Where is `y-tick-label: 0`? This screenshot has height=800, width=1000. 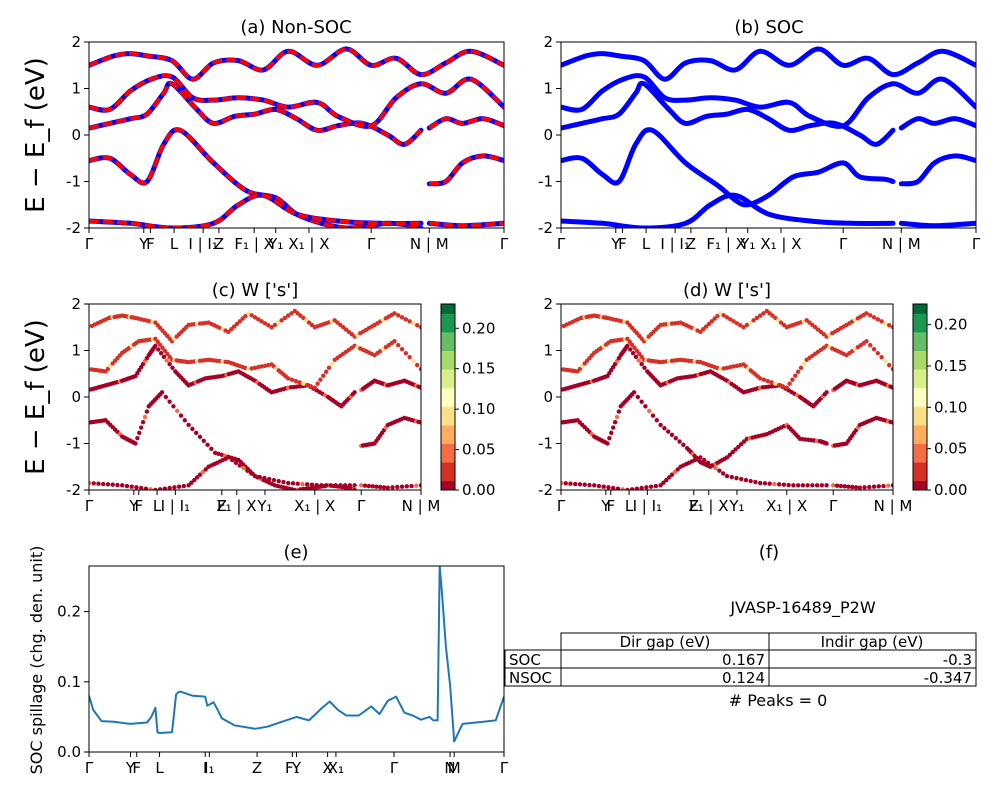
y-tick-label: 0 is located at coordinates (76, 397).